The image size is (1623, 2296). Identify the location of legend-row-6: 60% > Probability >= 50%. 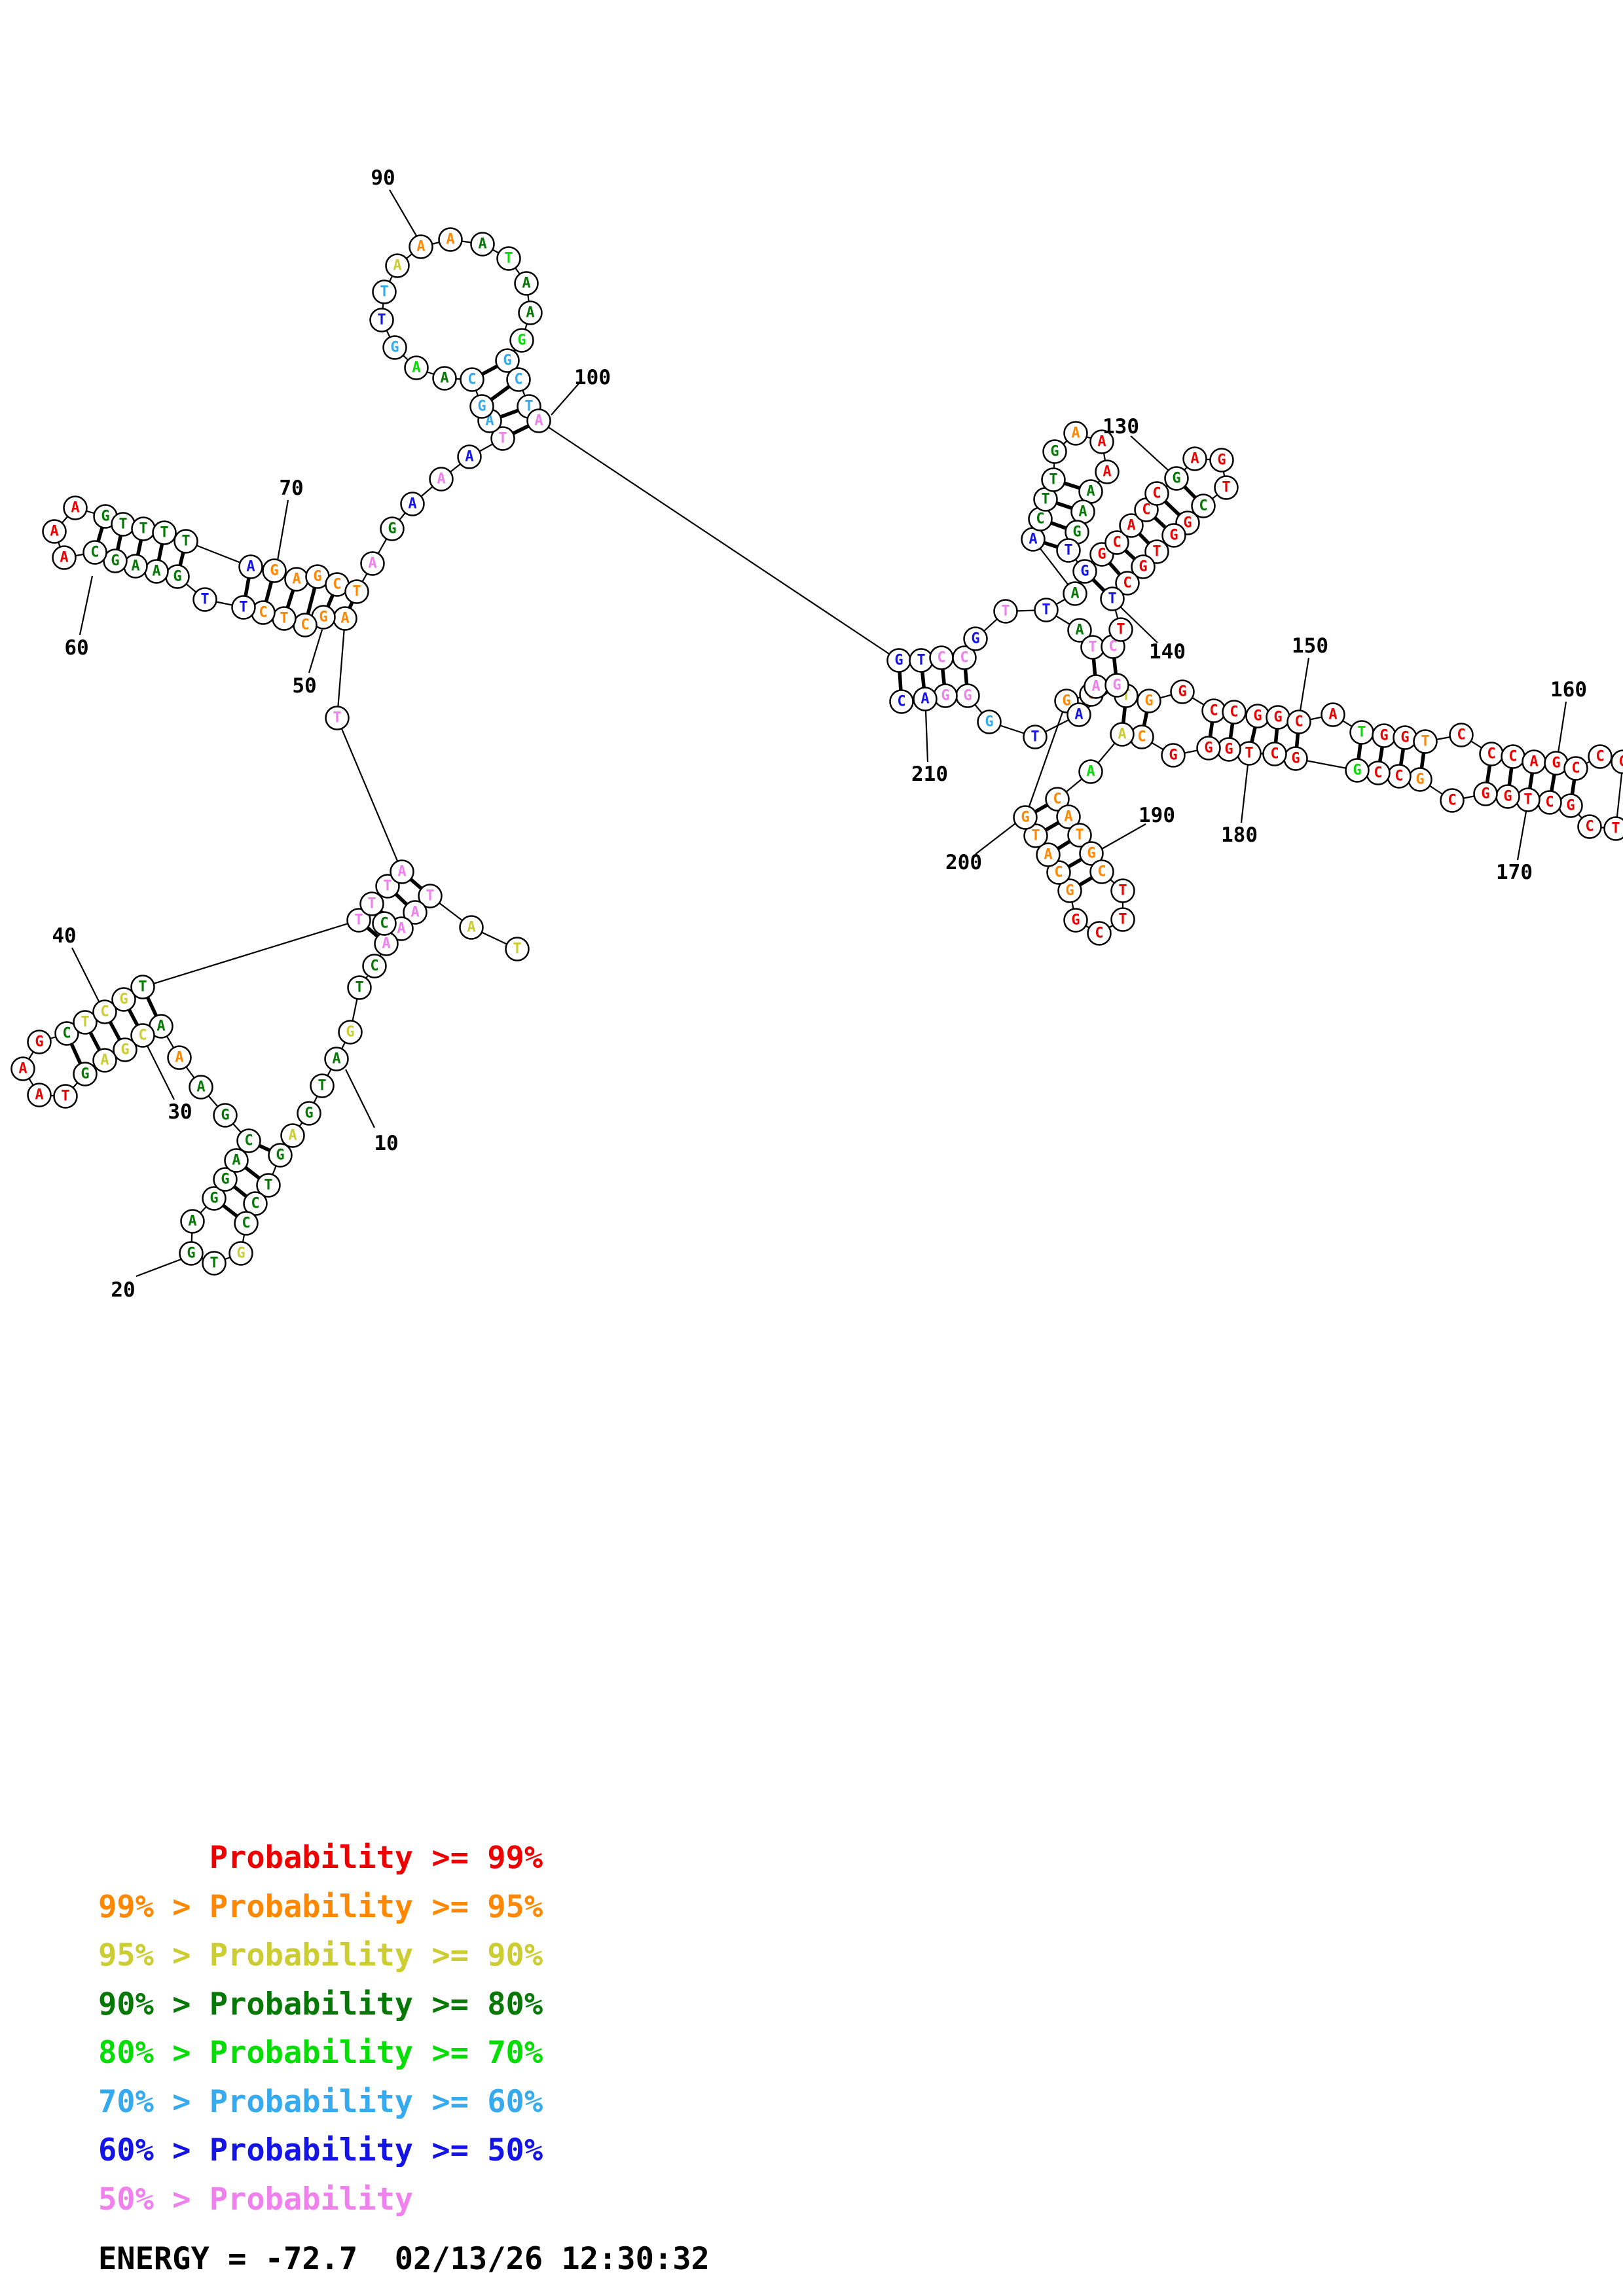
(320, 2150).